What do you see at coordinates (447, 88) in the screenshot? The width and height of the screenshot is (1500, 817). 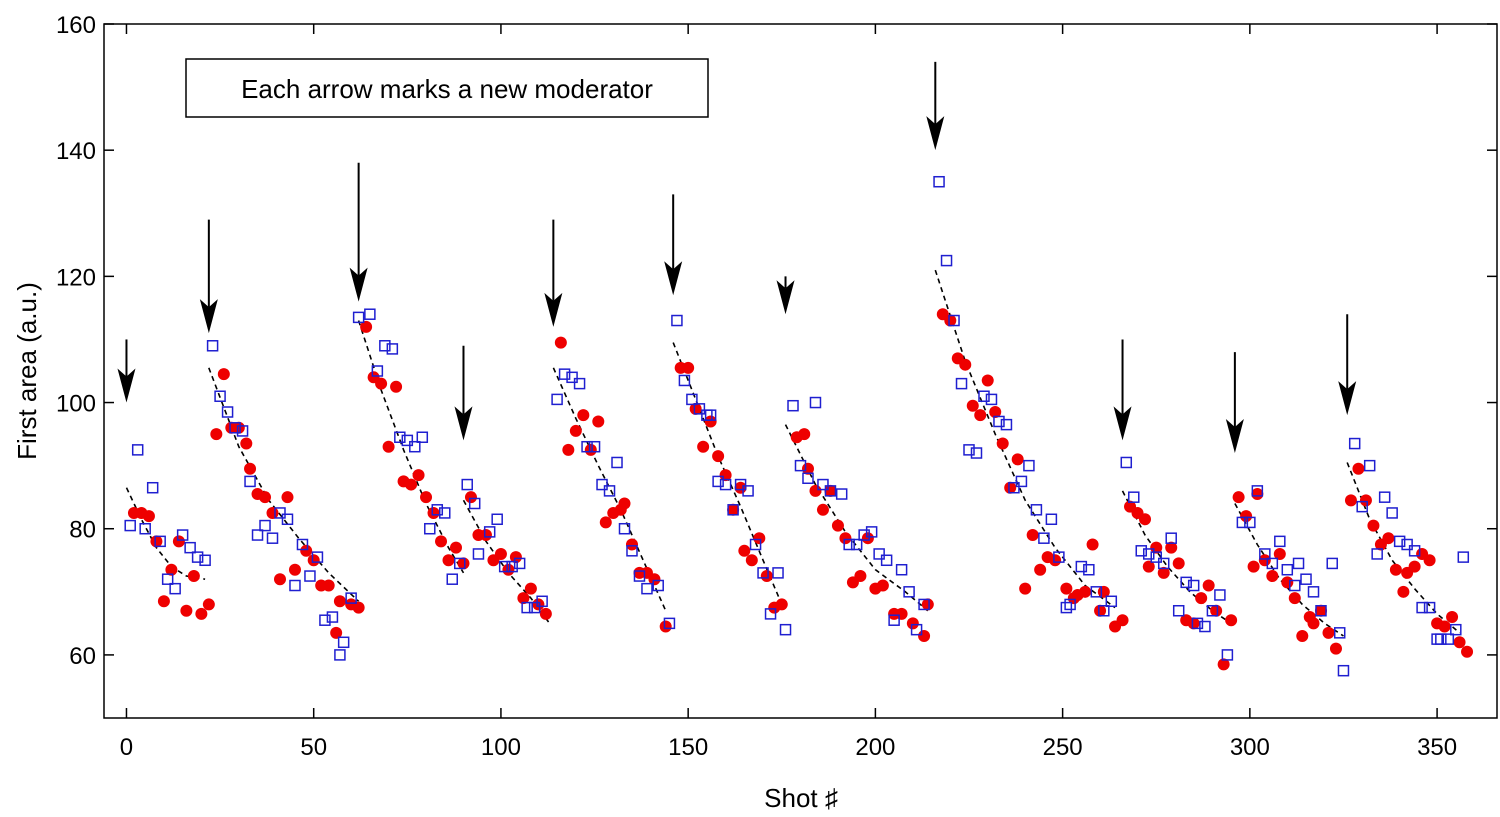 I see `annotation-frame` at bounding box center [447, 88].